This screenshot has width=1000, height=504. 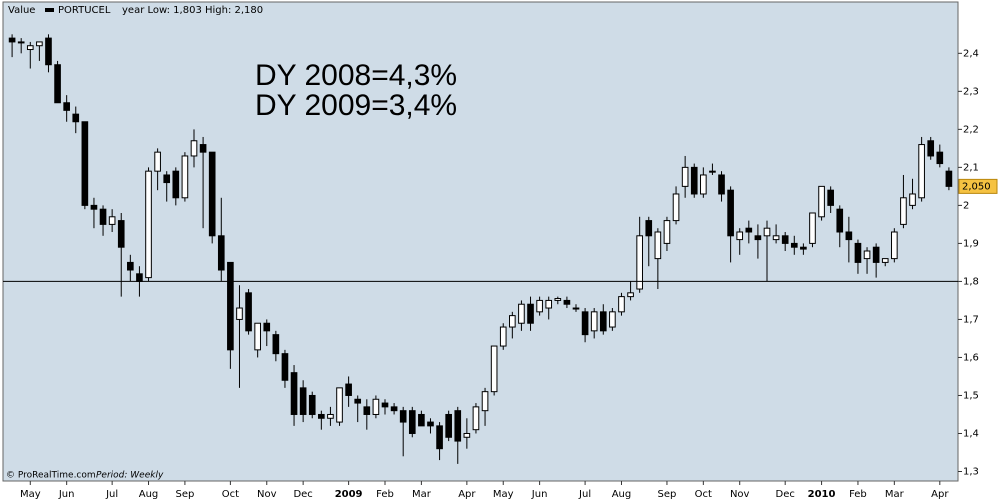 What do you see at coordinates (539, 494) in the screenshot?
I see `x-tick-label: Jun` at bounding box center [539, 494].